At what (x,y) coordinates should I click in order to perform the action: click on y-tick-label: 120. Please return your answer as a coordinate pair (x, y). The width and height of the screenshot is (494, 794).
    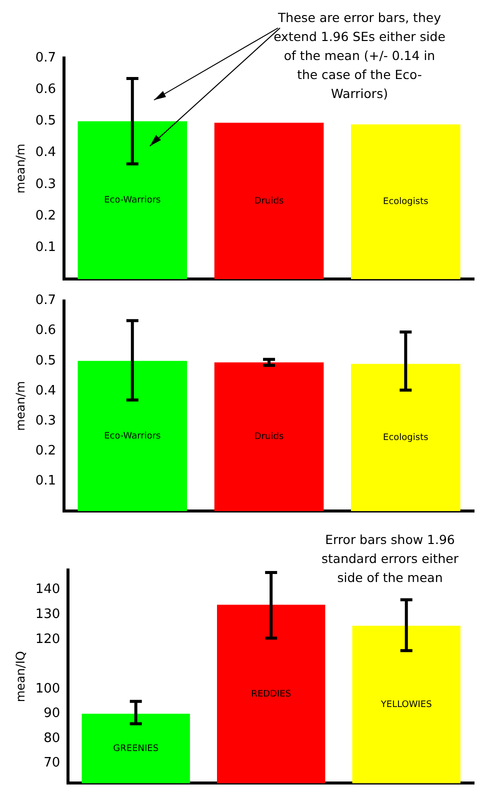
    Looking at the image, I should click on (47, 639).